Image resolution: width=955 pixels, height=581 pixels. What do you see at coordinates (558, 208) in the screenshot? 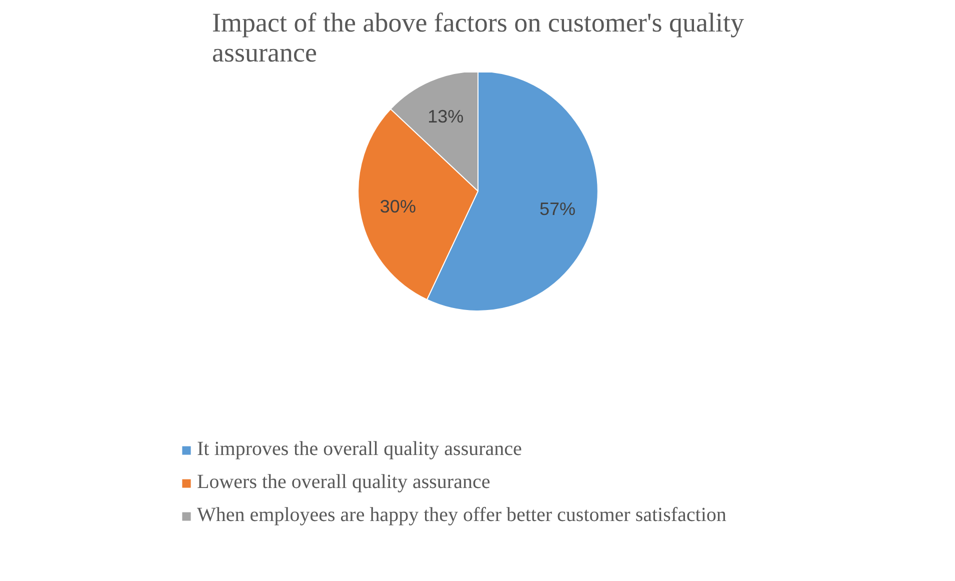
I see `data-label: 57%` at bounding box center [558, 208].